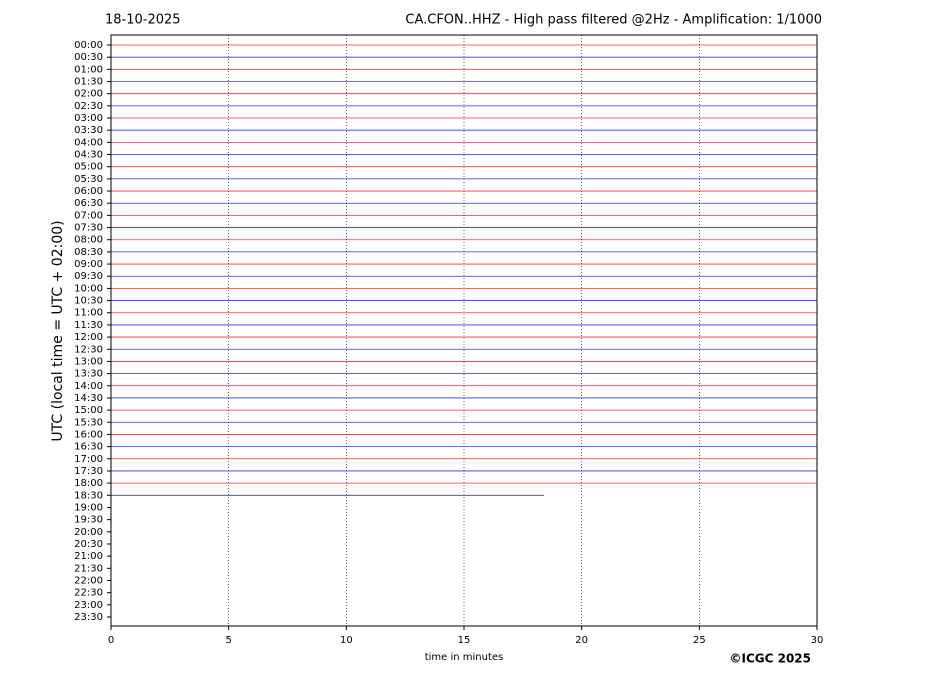 The height and width of the screenshot is (696, 927). Describe the element at coordinates (88, 94) in the screenshot. I see `y-tick-label: 02:00` at that location.